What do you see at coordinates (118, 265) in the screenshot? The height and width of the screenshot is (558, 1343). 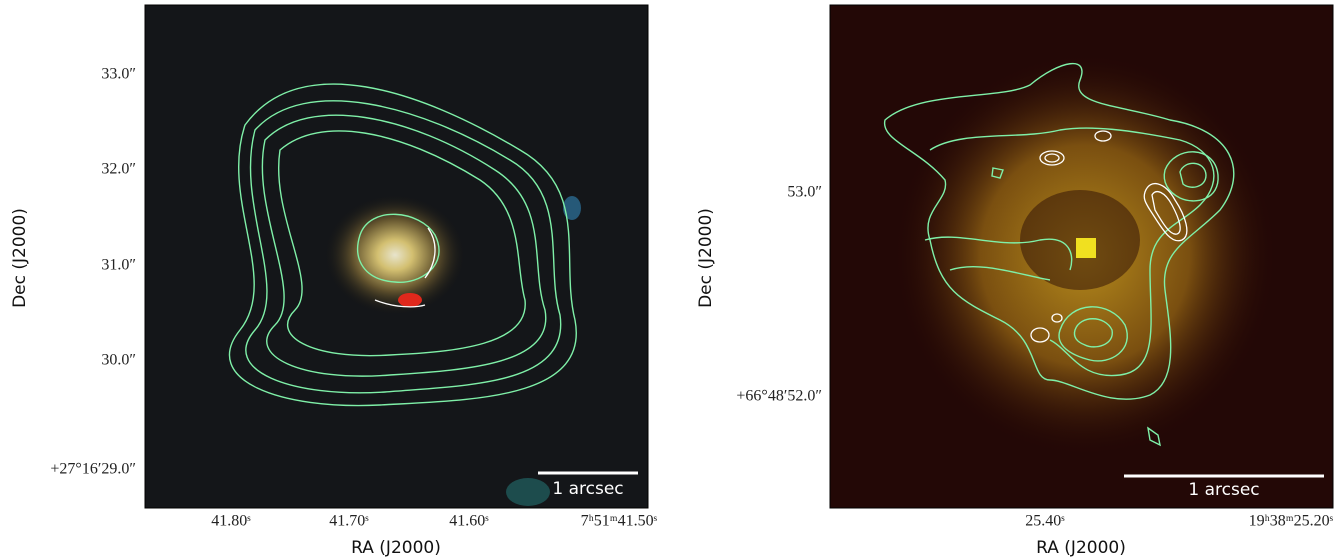 I see `y-tick-label: 31.0″` at bounding box center [118, 265].